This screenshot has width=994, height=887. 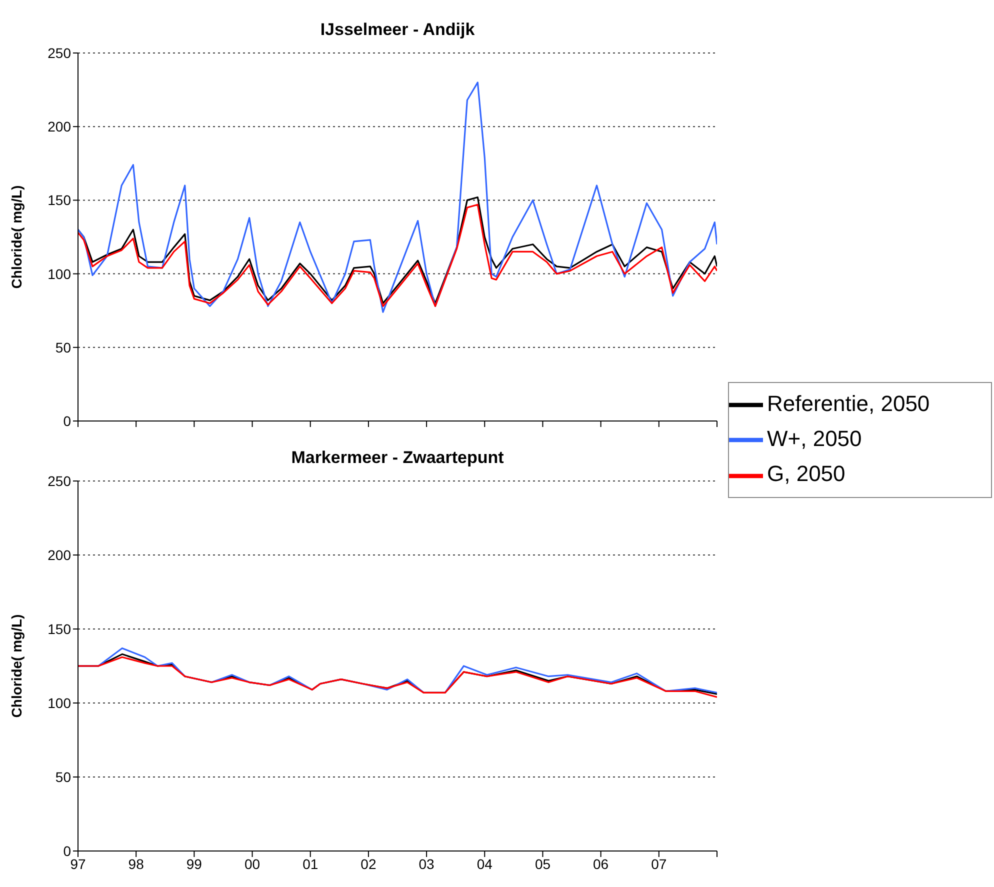 I want to click on x-tick-label: 07, so click(x=659, y=864).